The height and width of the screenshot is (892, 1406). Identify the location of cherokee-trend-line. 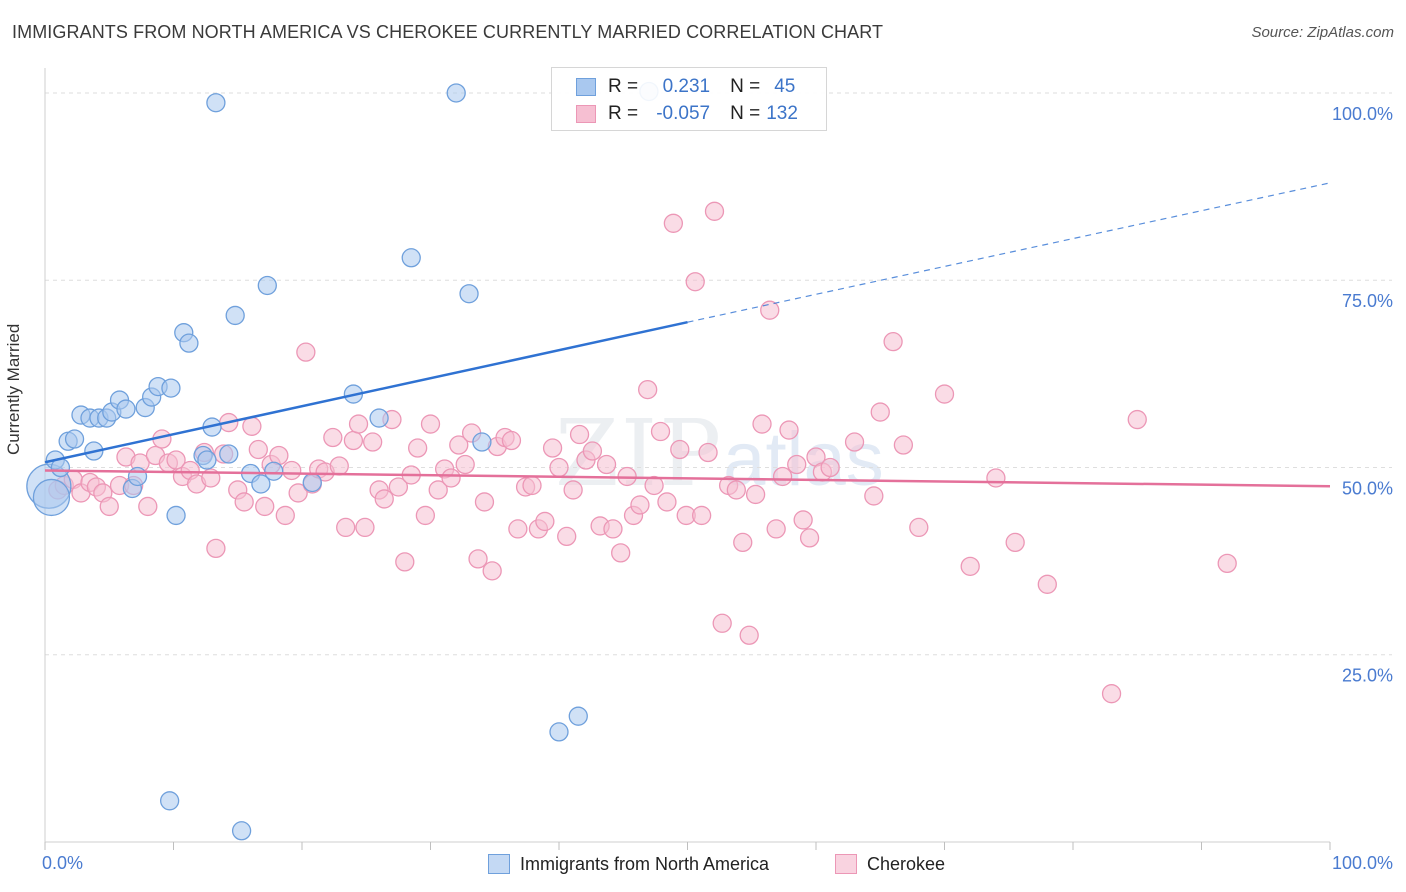
(687, 478).